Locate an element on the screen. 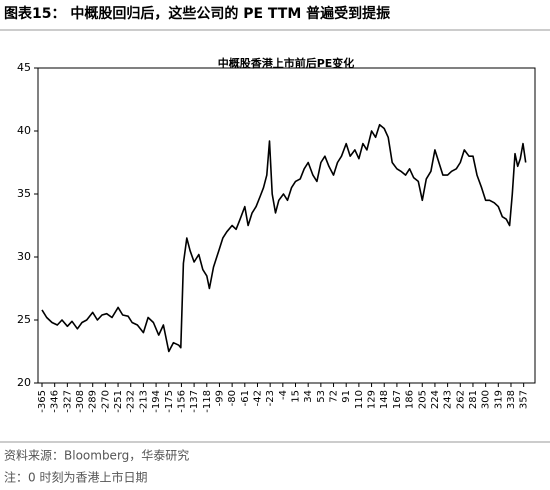 This screenshot has width=550, height=490. x-tick-label: -232 is located at coordinates (131, 401).